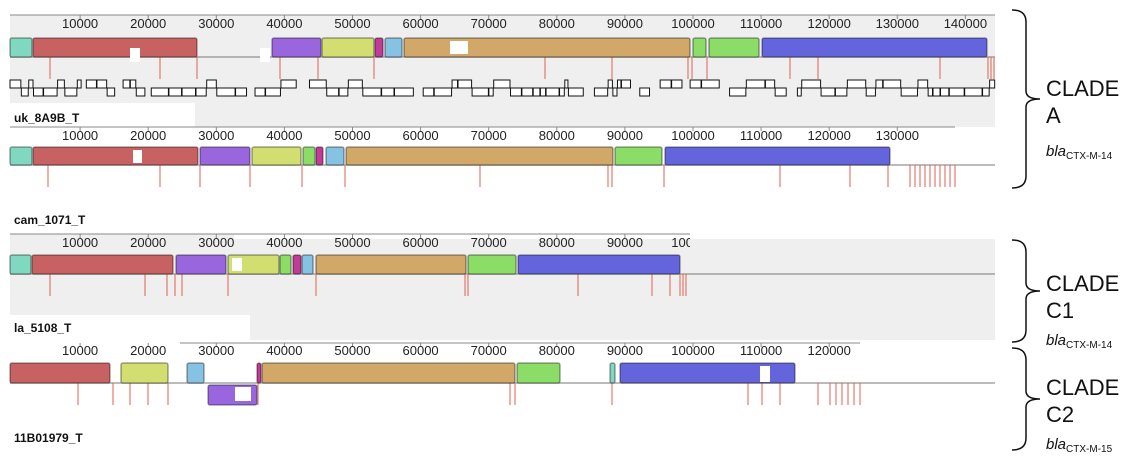  I want to click on tick-label: 90000, so click(625, 242).